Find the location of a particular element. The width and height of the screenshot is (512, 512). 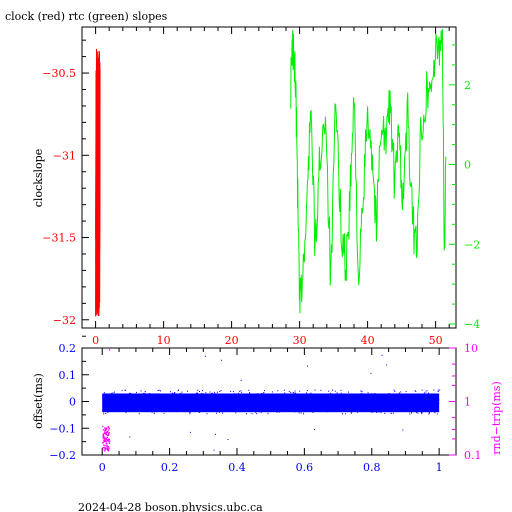

roundtrip-series is located at coordinates (106, 400).